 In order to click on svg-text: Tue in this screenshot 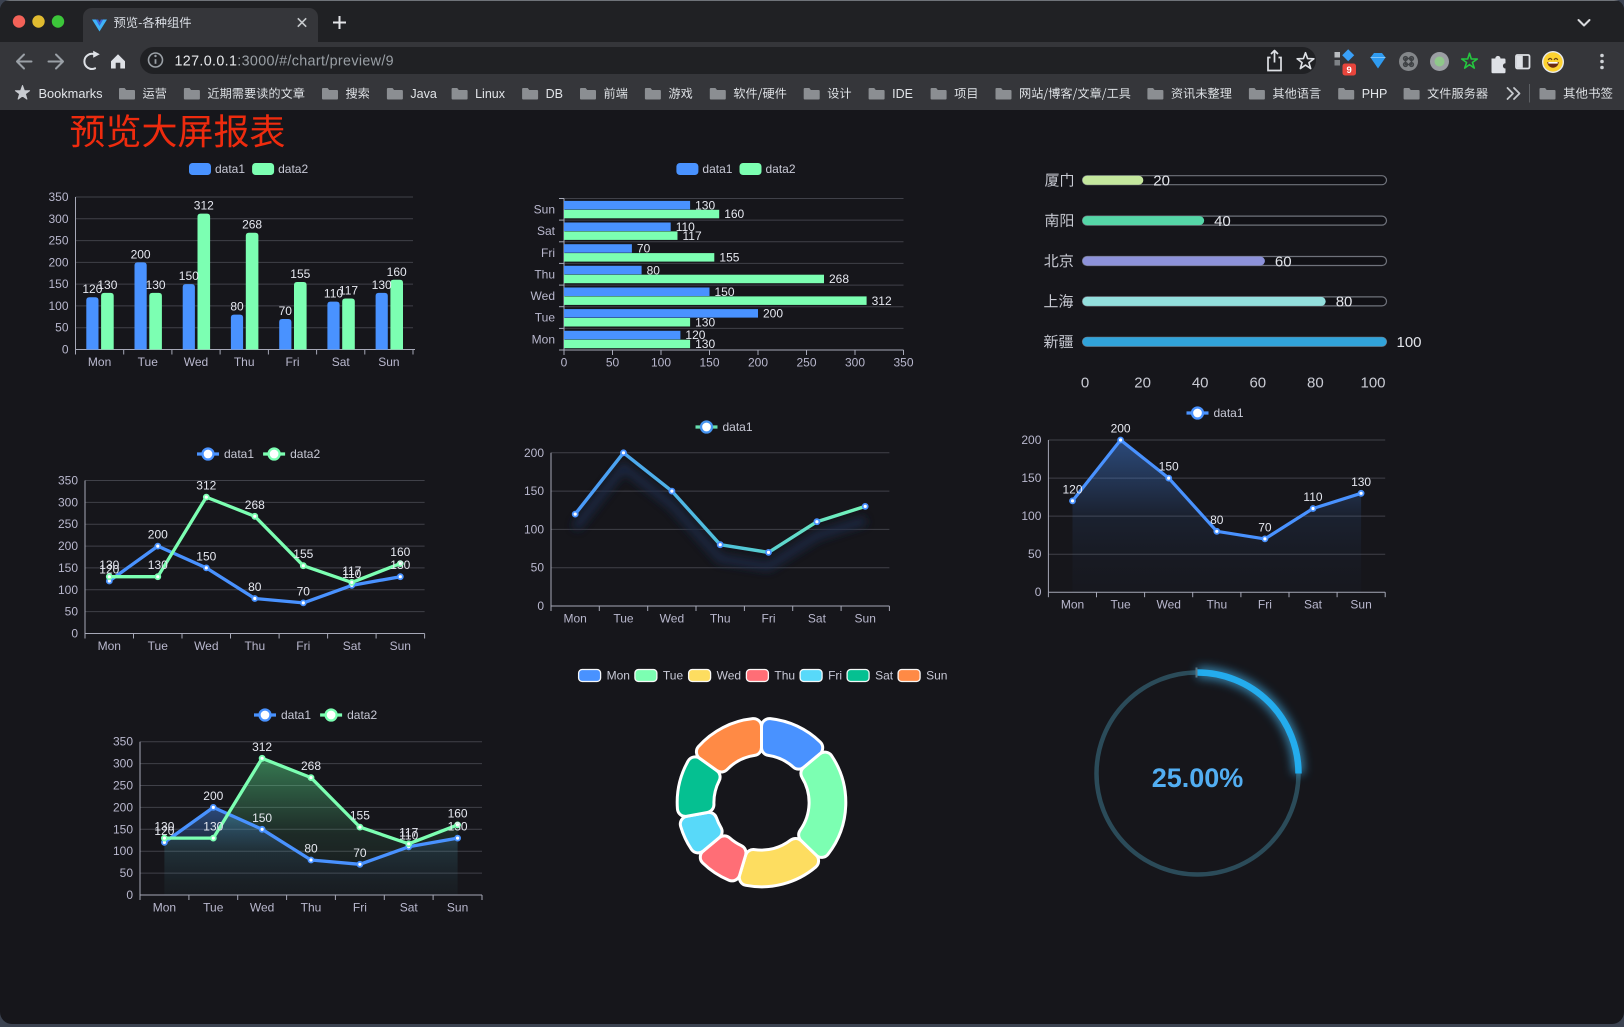, I will do `click(1120, 605)`.